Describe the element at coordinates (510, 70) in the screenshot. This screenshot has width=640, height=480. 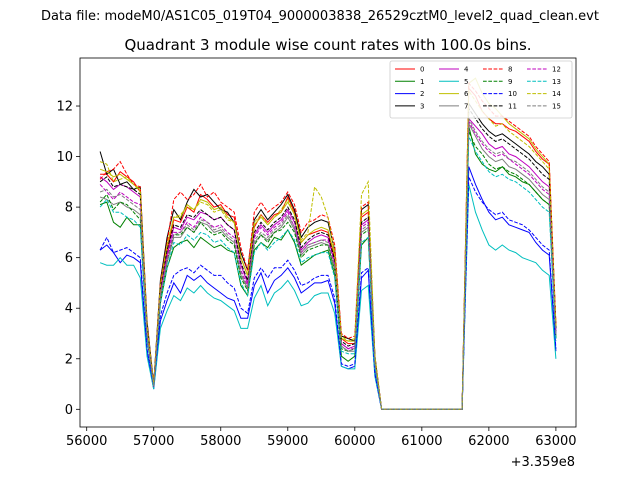
I see `legend-label-8: 8` at that location.